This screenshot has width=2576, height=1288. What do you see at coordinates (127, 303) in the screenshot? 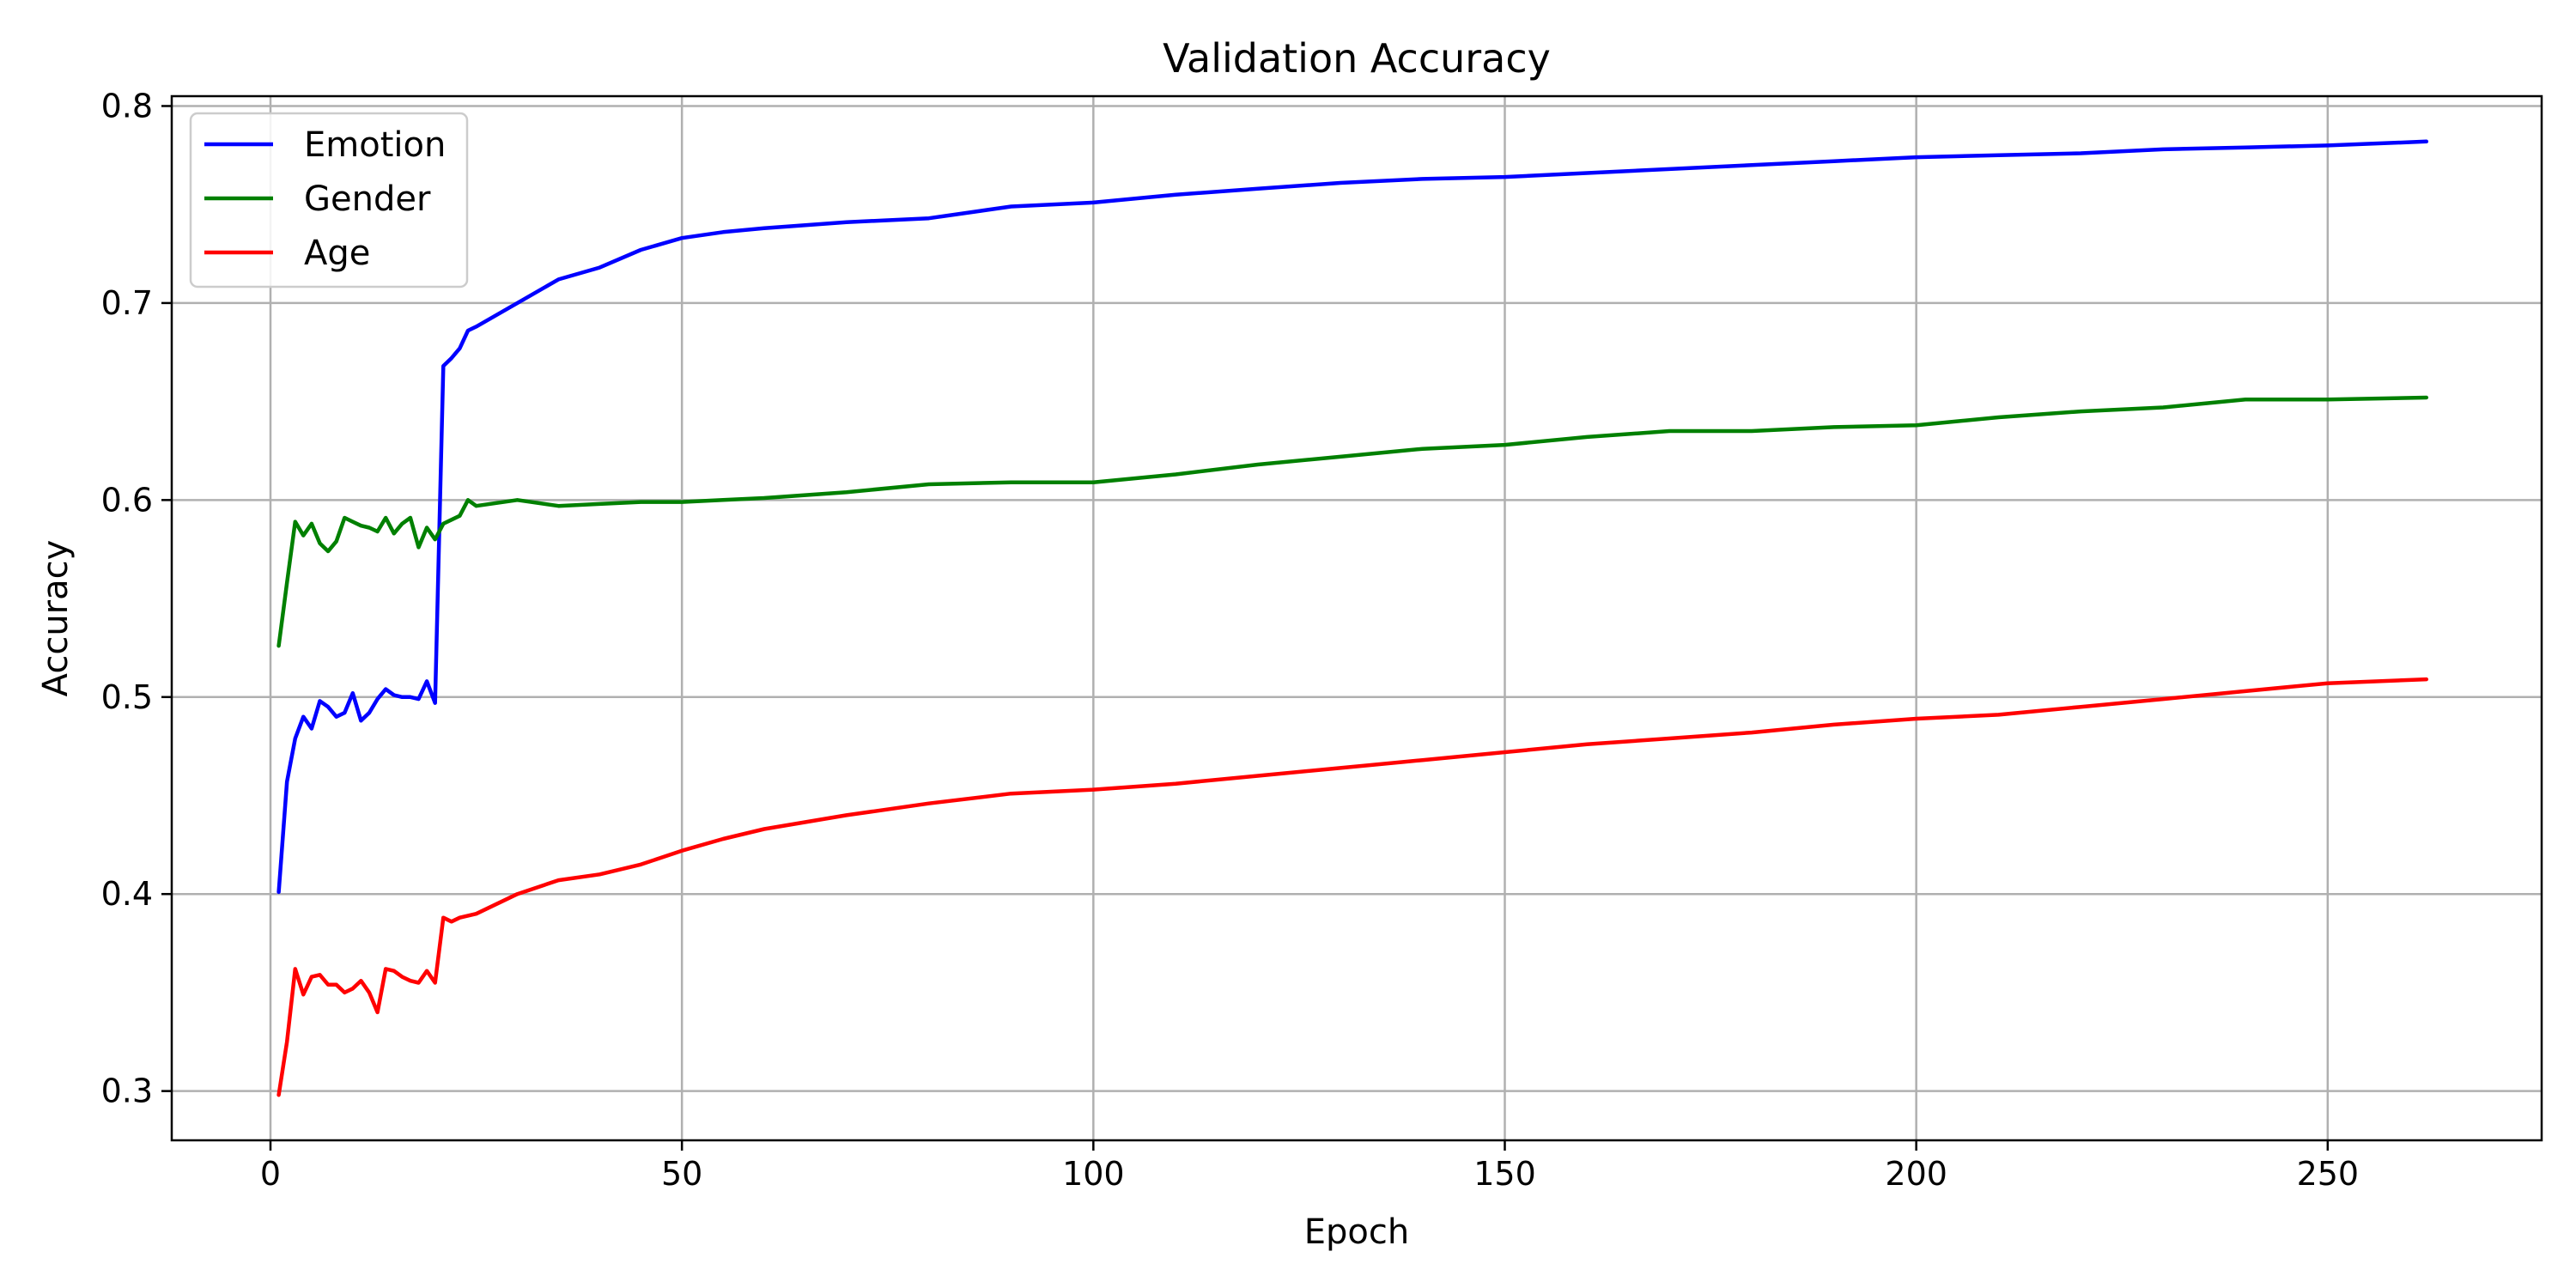
I see `y-tick-label: 0.7` at bounding box center [127, 303].